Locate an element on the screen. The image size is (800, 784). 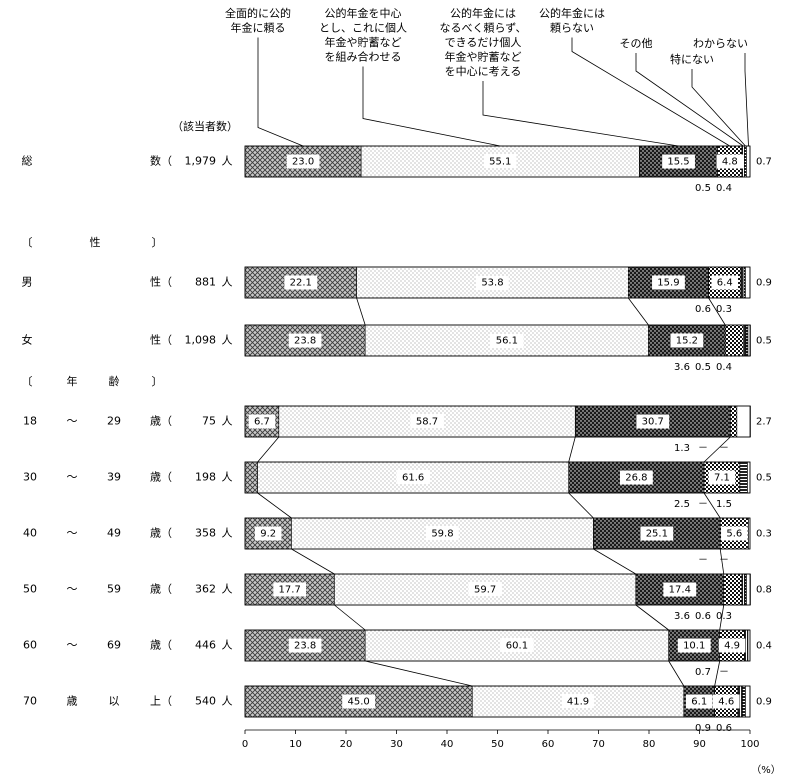
value-label: 6.1 is located at coordinates (699, 702).